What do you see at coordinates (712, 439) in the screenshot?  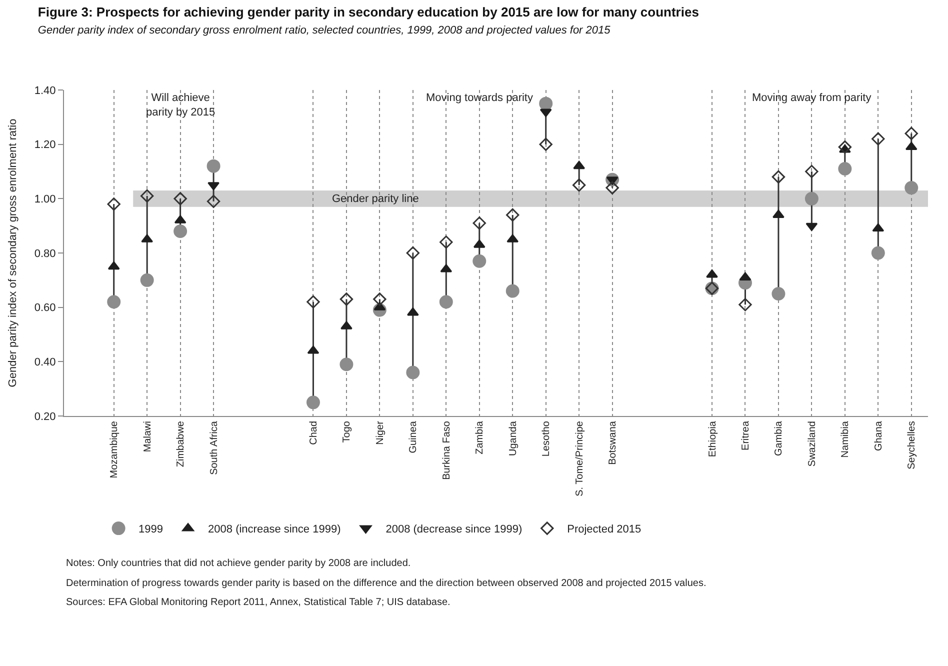 I see `x-tick-label: Ethiopia` at bounding box center [712, 439].